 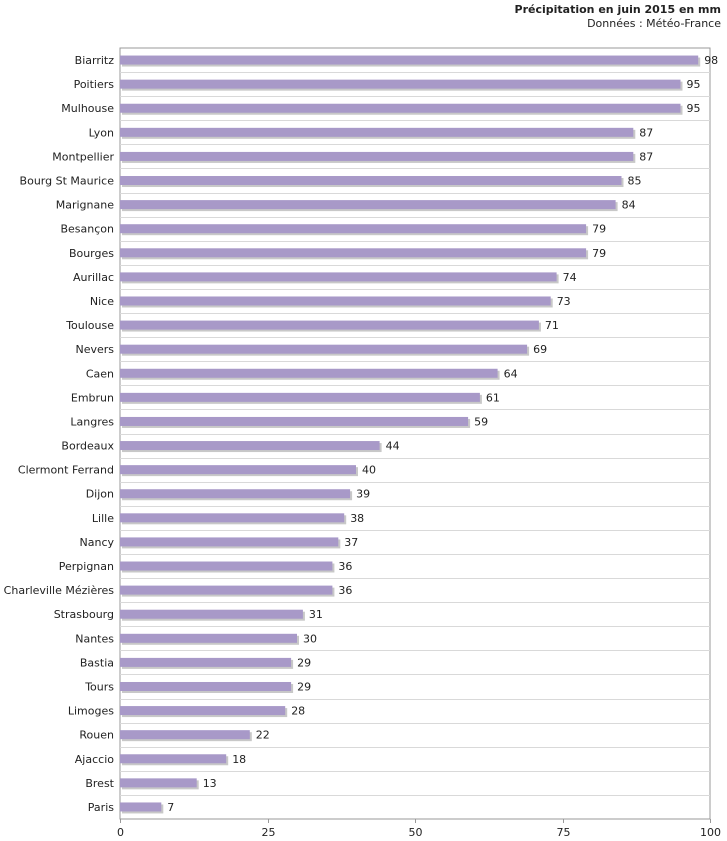 I want to click on value-label: 61, so click(x=493, y=397).